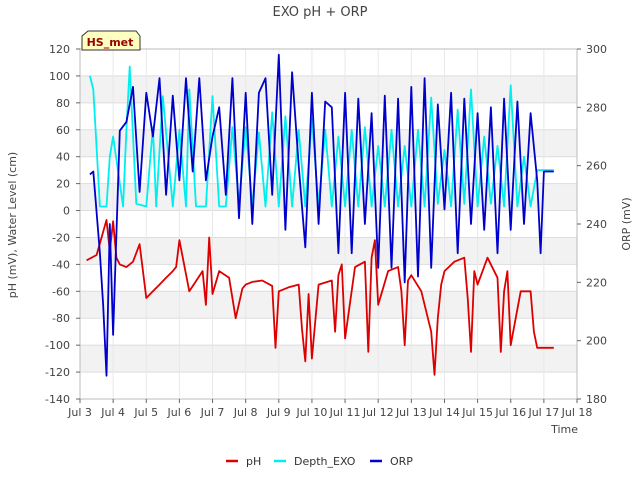 The width and height of the screenshot is (640, 484). Describe the element at coordinates (245, 412) in the screenshot. I see `x-tick-label: Jul 8` at that location.